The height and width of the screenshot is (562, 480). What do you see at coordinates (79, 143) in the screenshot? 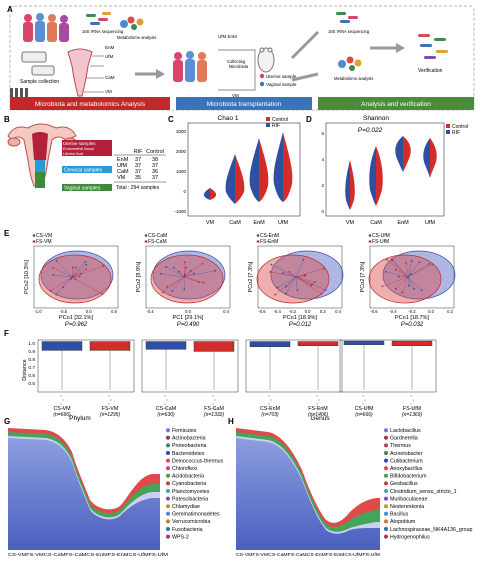
I see `label-uterine-samples: Uterine samples` at bounding box center [79, 143].